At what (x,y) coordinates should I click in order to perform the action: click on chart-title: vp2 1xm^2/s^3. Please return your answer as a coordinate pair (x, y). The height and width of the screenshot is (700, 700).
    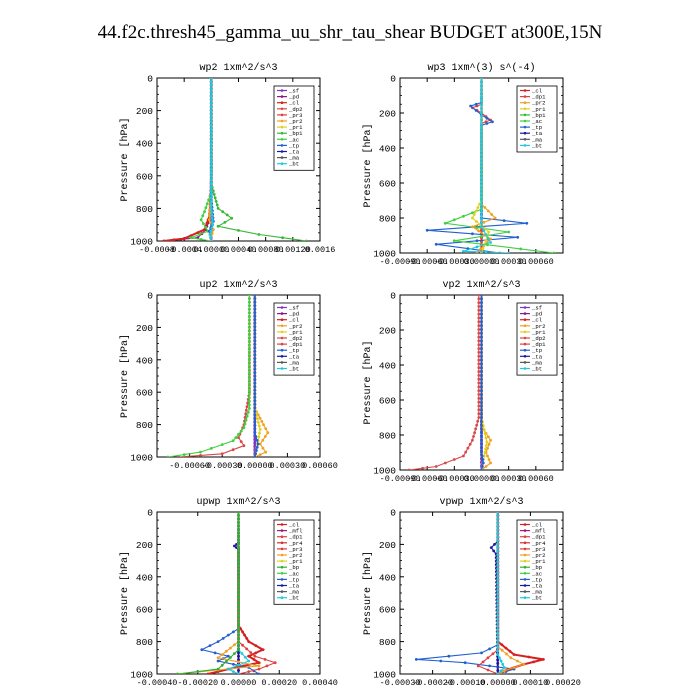
    Looking at the image, I should click on (481, 285).